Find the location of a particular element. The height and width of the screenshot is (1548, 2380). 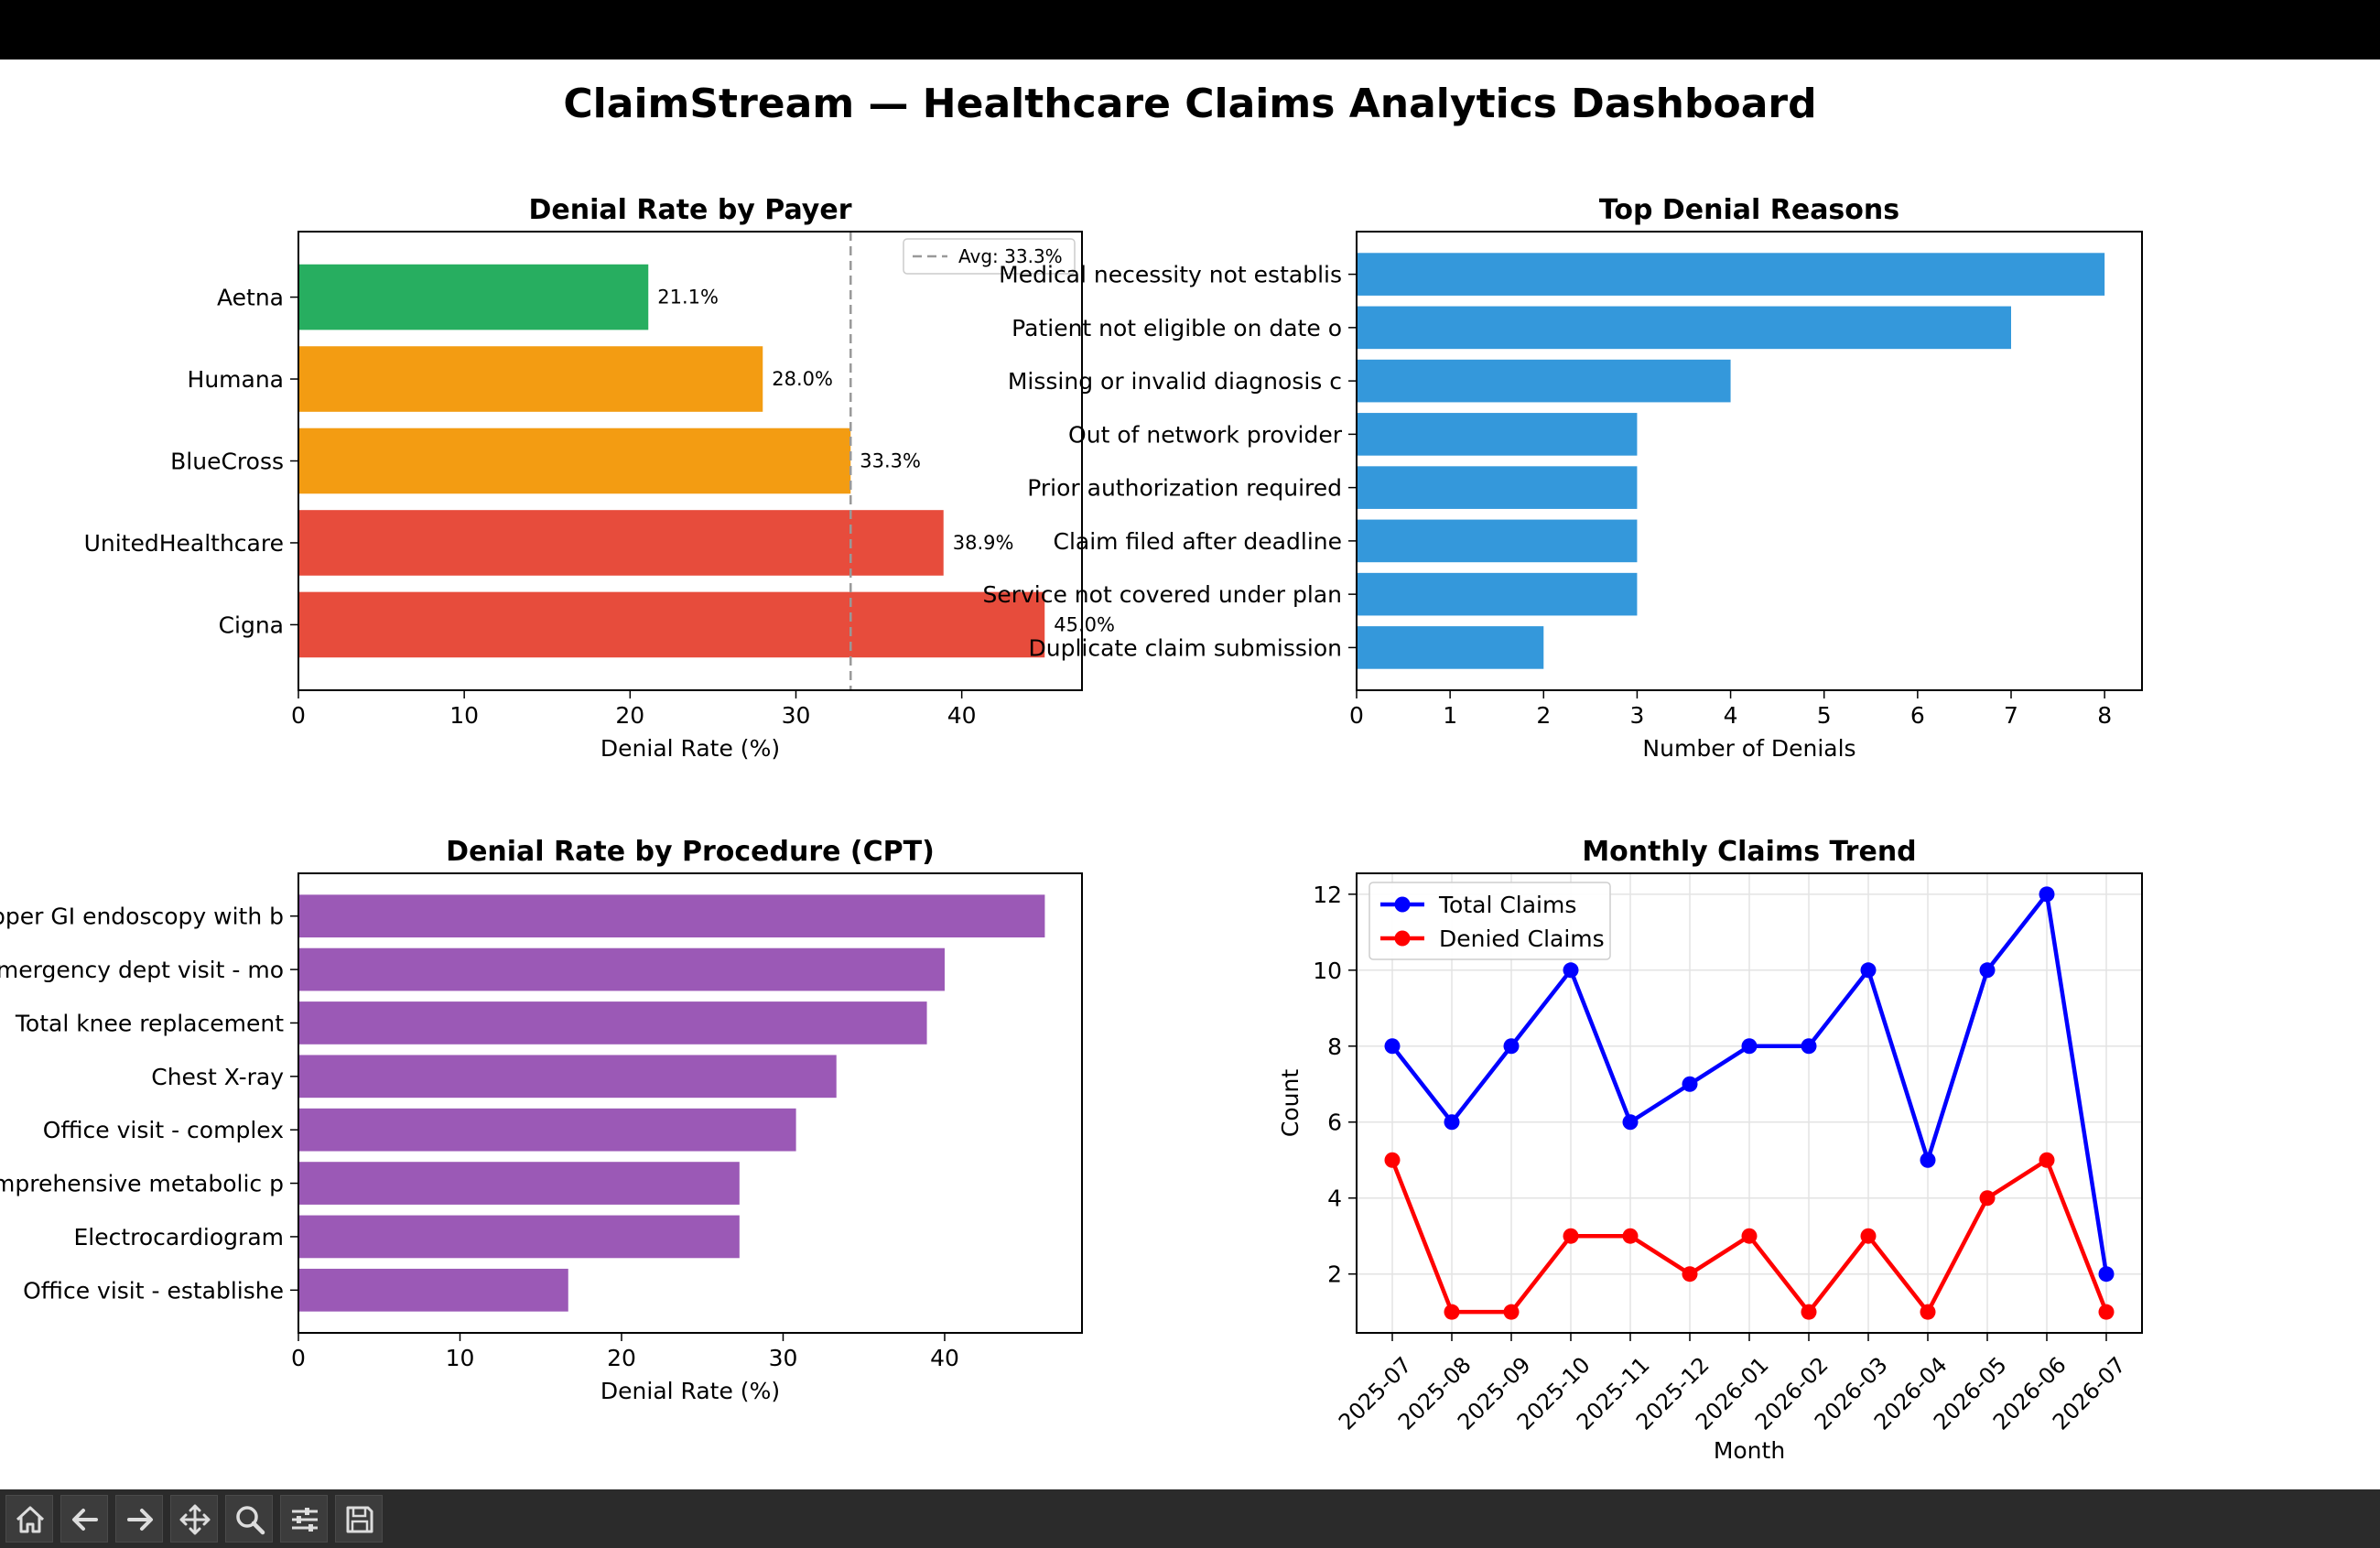

x-tick-label: 7 is located at coordinates (2011, 715).